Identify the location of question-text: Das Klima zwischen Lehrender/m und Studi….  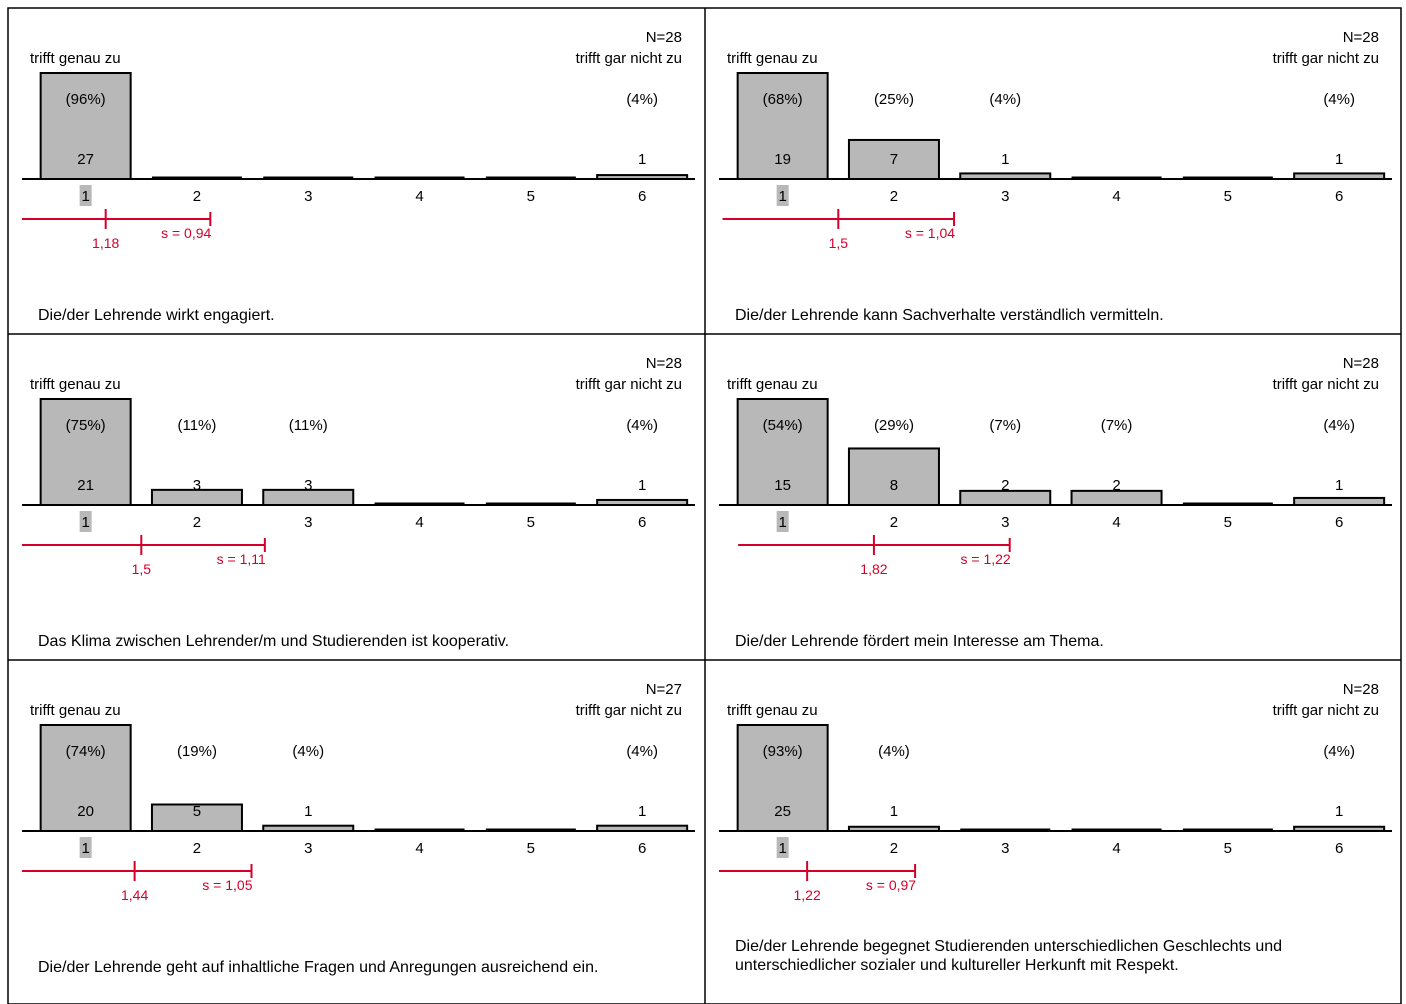
(274, 641).